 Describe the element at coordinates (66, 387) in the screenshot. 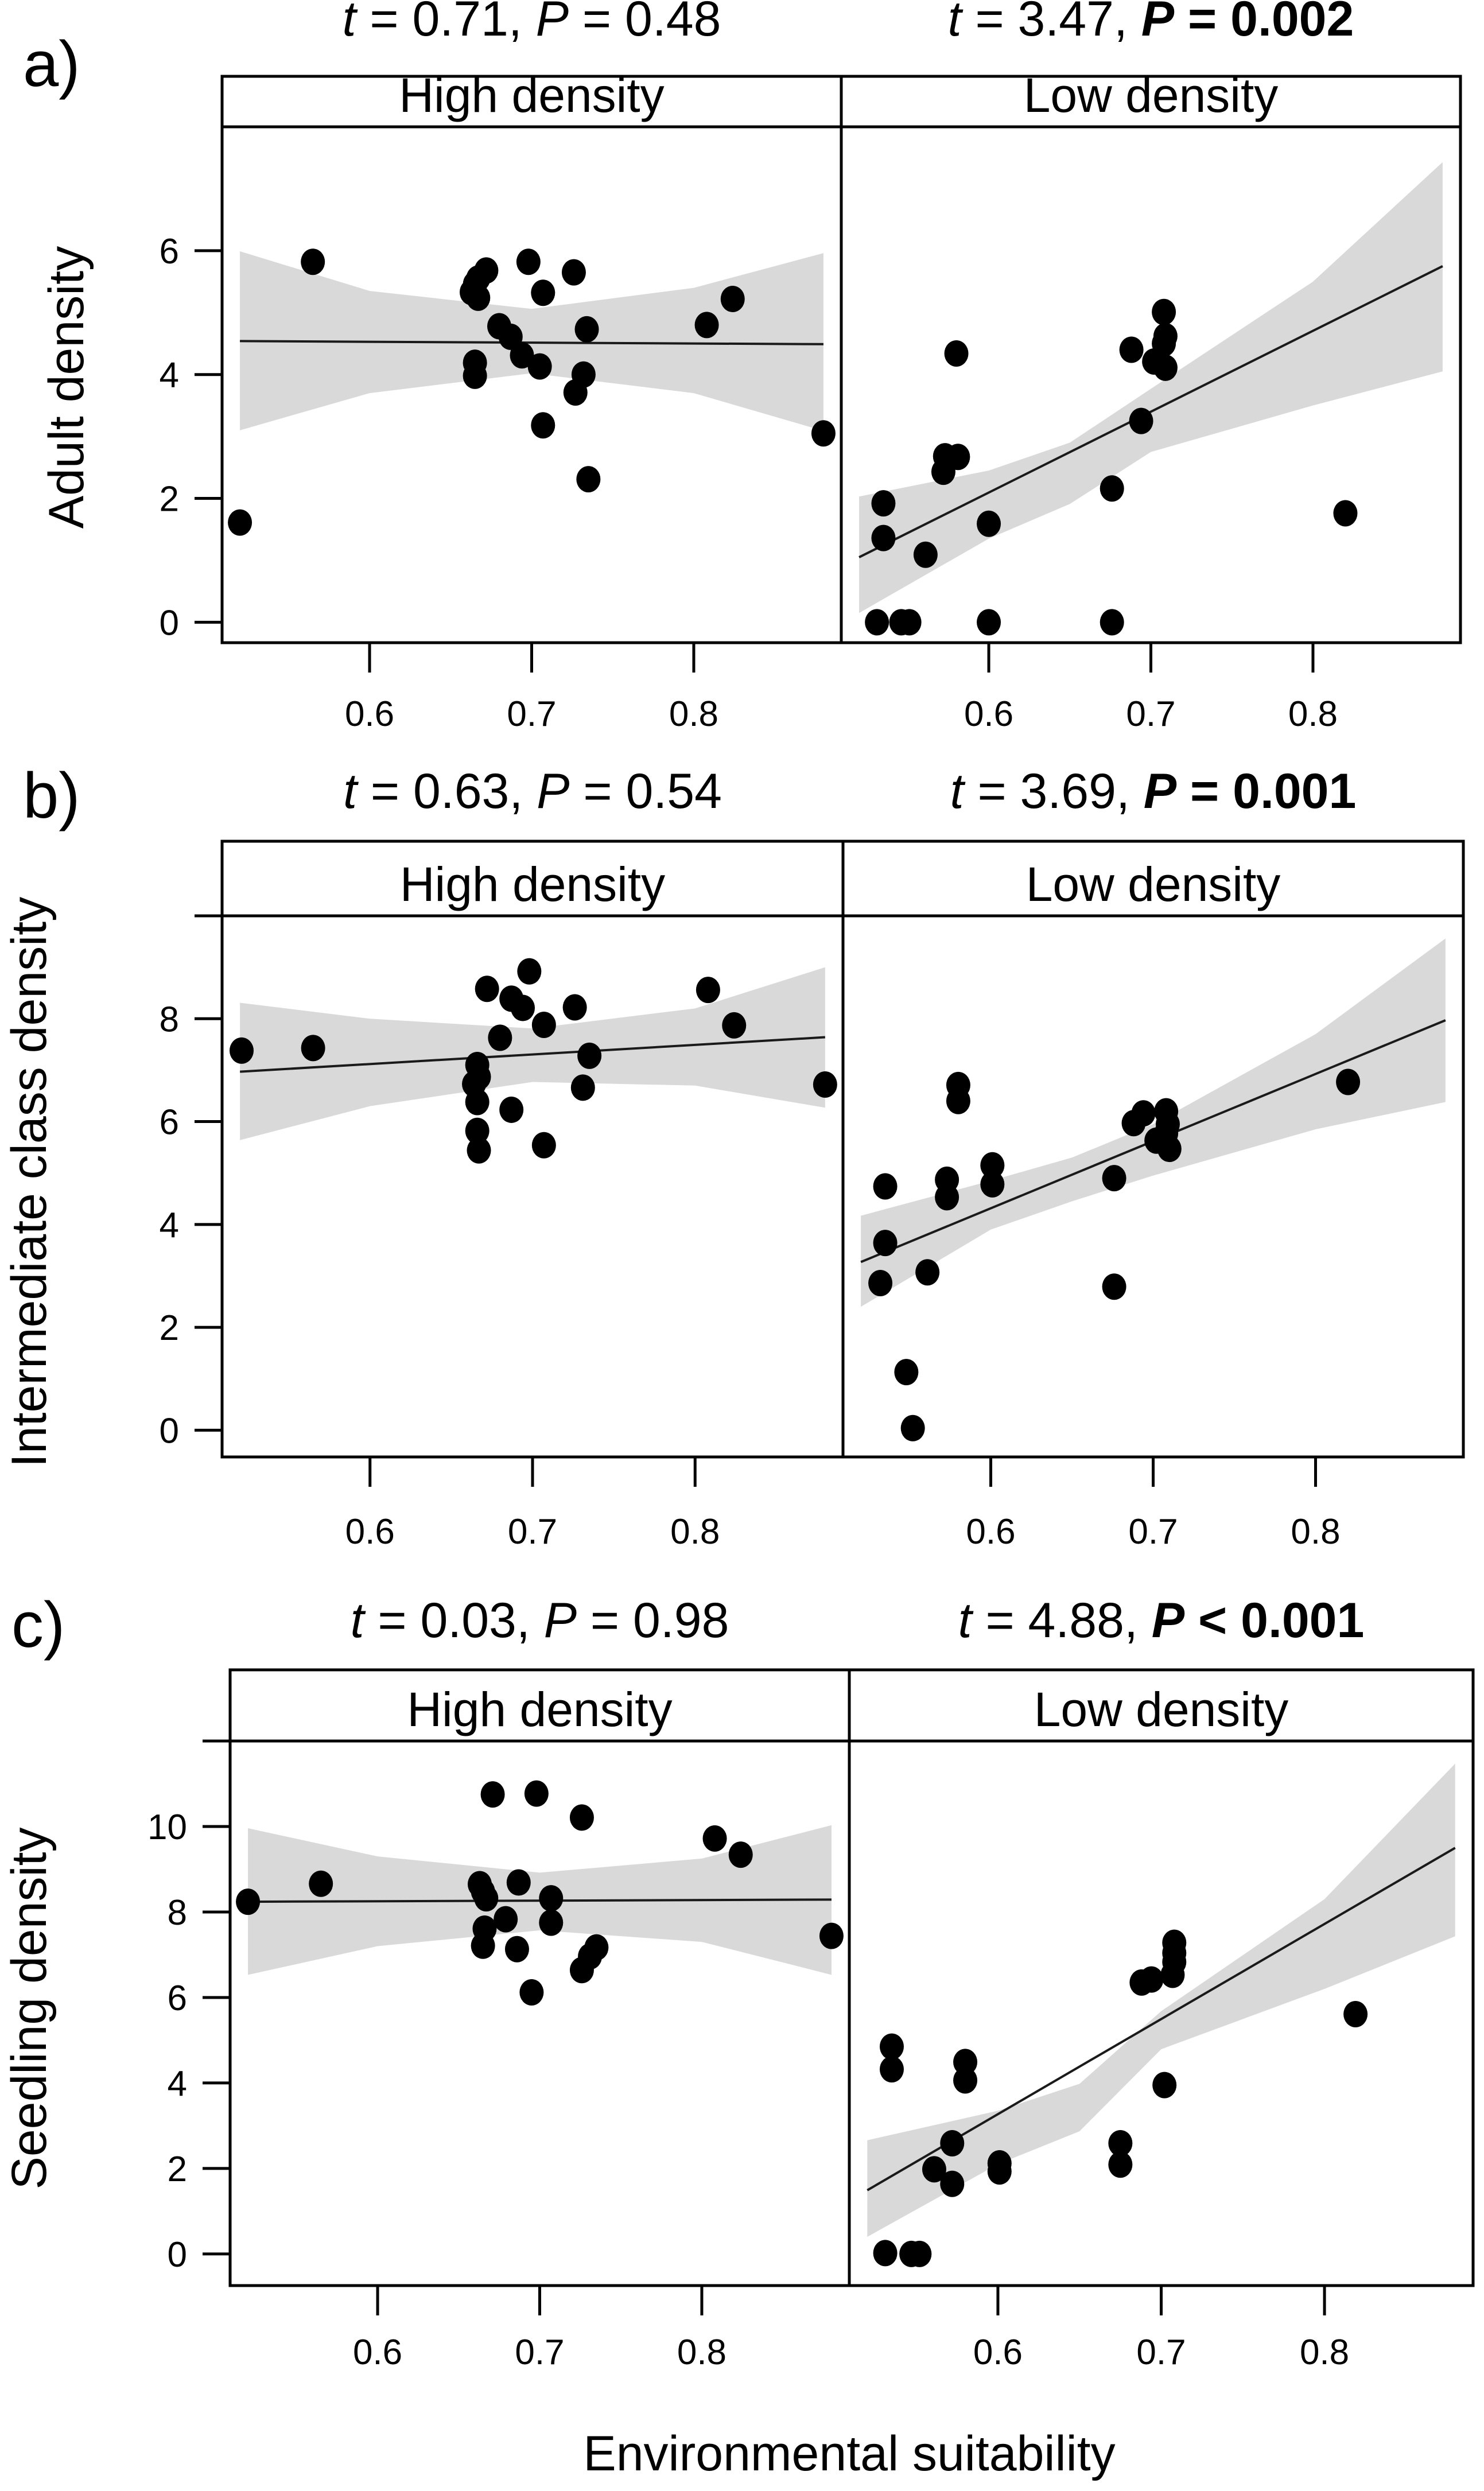

I see `y-axis-title: Adult density` at that location.